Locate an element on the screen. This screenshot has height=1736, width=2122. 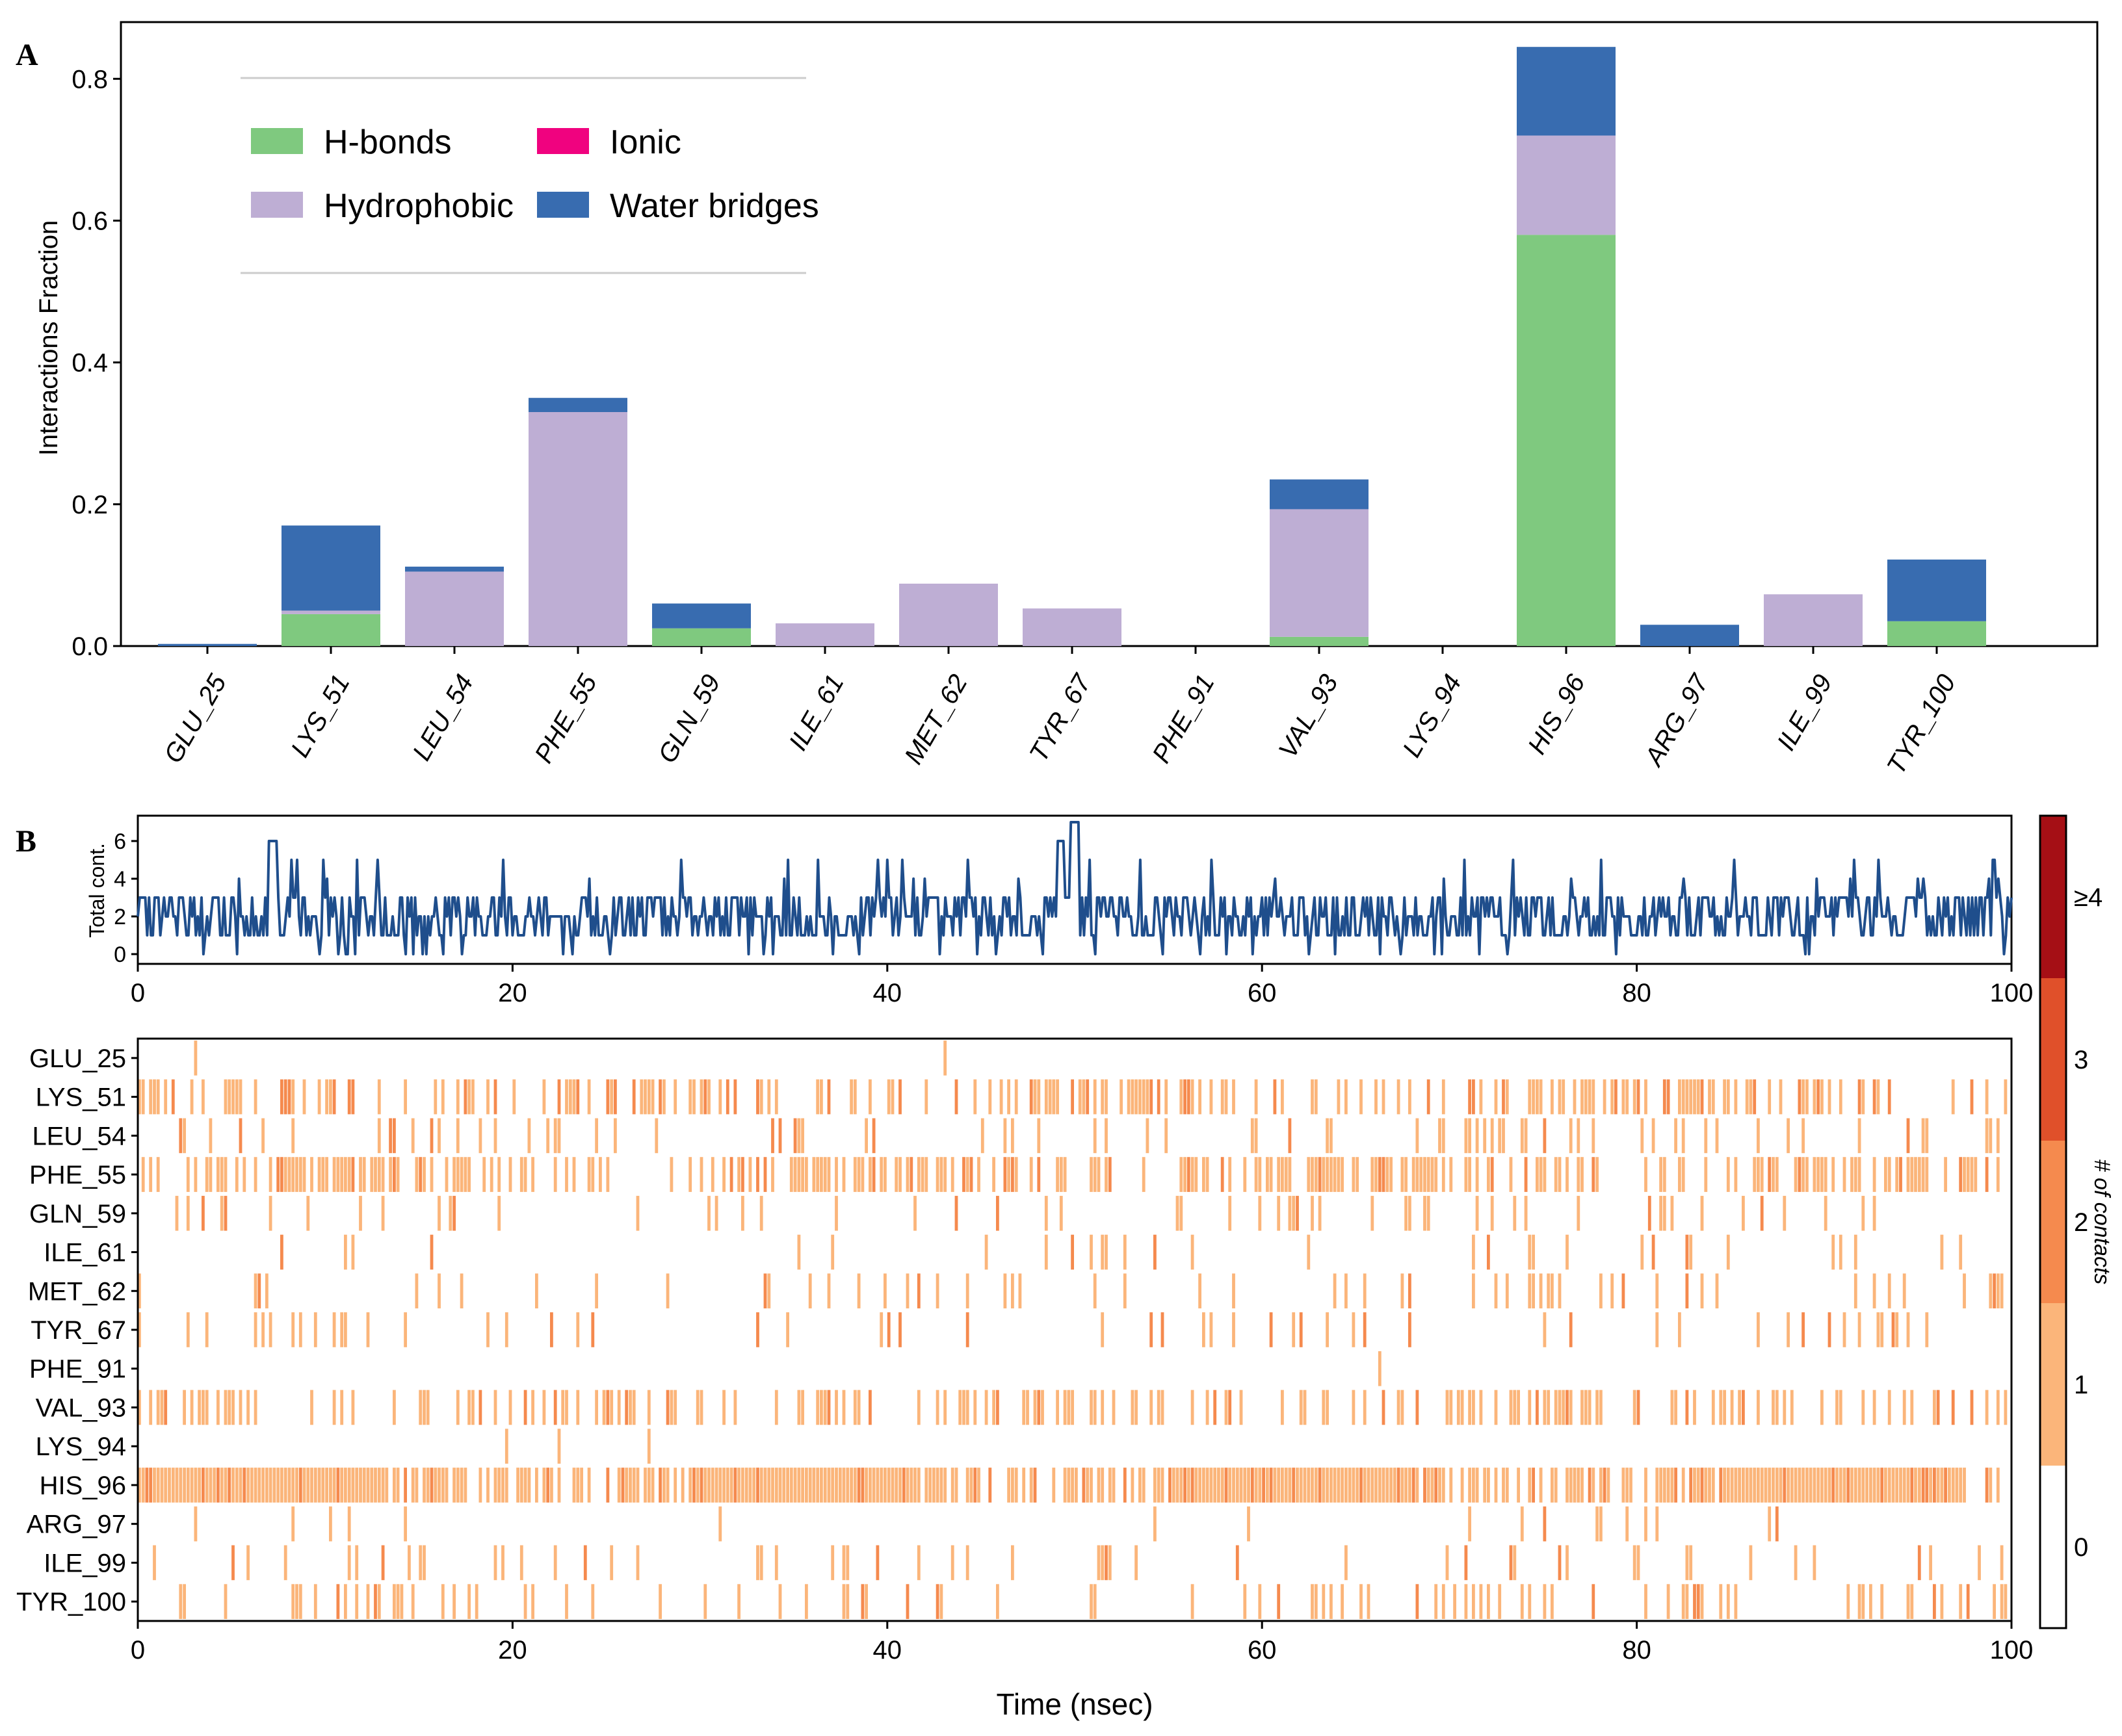
line-y-tick-label: 2 is located at coordinates (120, 917).